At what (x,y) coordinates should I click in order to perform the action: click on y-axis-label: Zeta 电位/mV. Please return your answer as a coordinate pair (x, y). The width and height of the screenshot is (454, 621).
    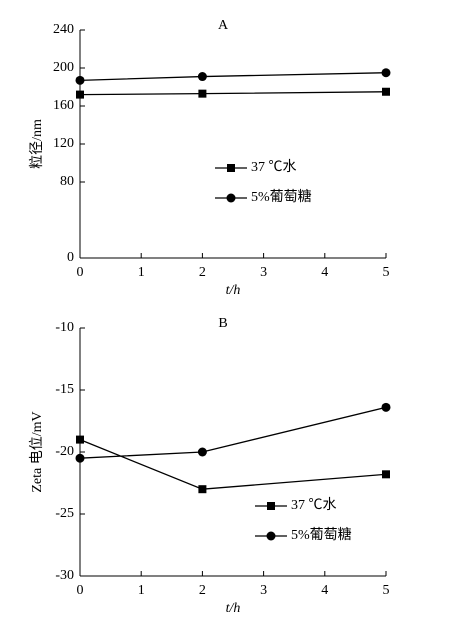
    Looking at the image, I should click on (37, 451).